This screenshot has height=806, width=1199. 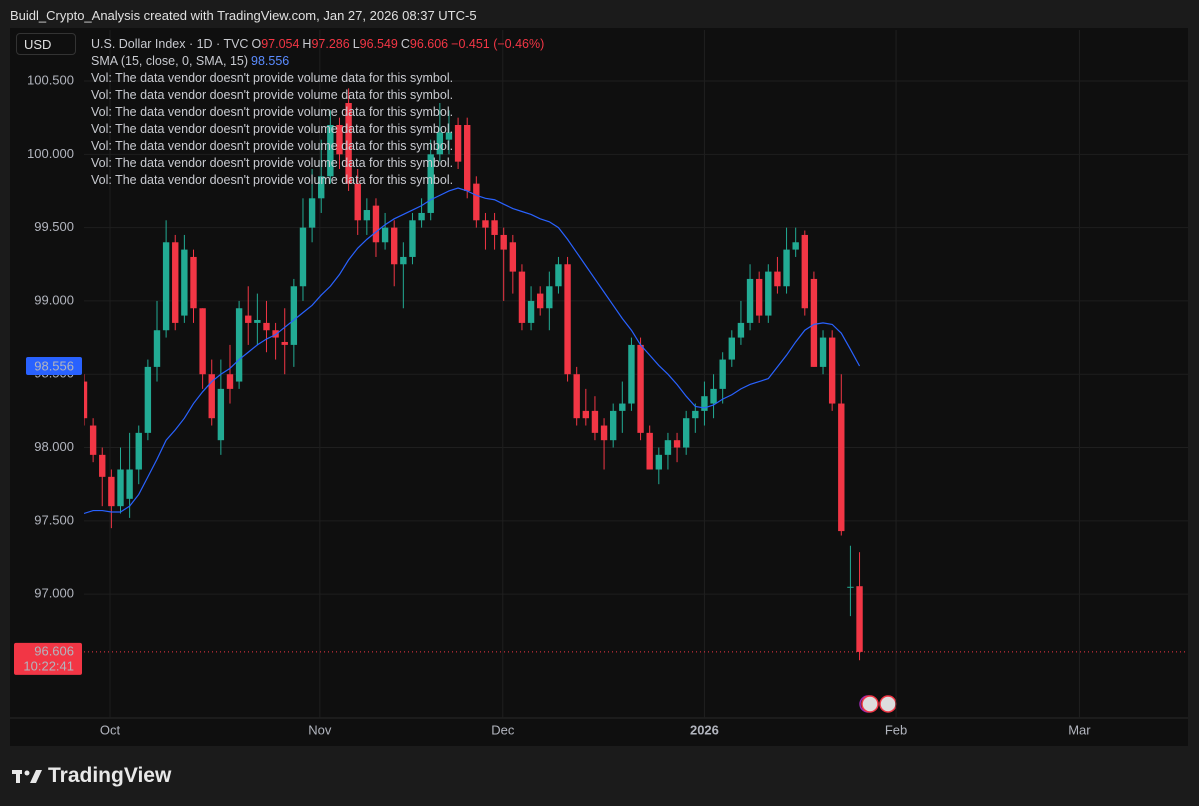 I want to click on ohlc-value: 96.606, so click(x=429, y=44).